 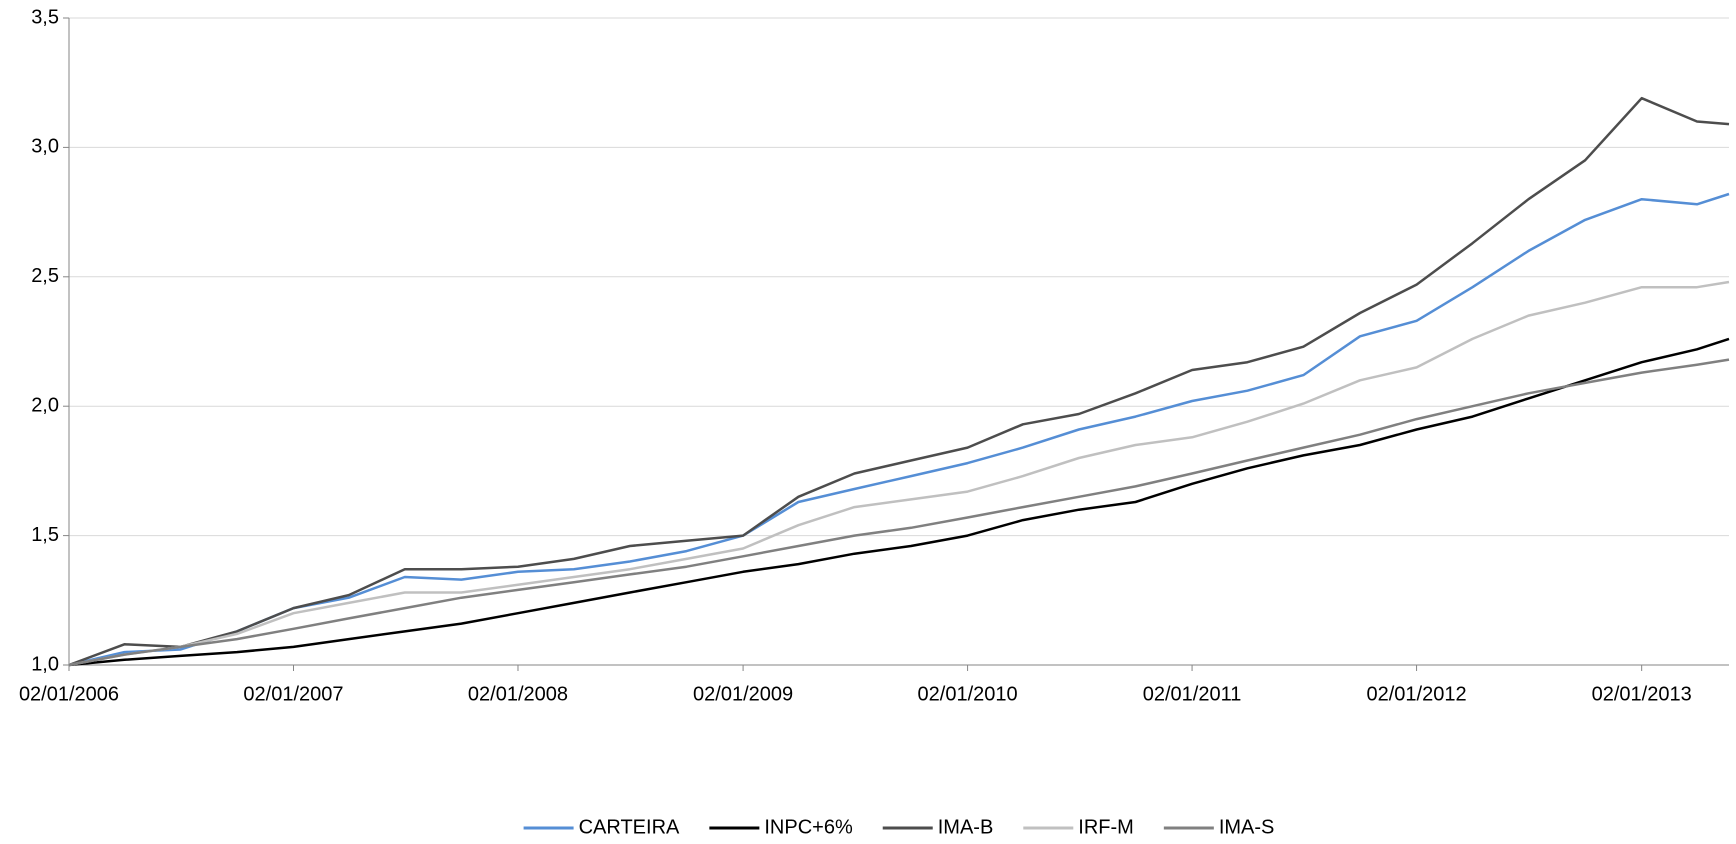 What do you see at coordinates (968, 694) in the screenshot?
I see `x-tick-label: 02/01/2010` at bounding box center [968, 694].